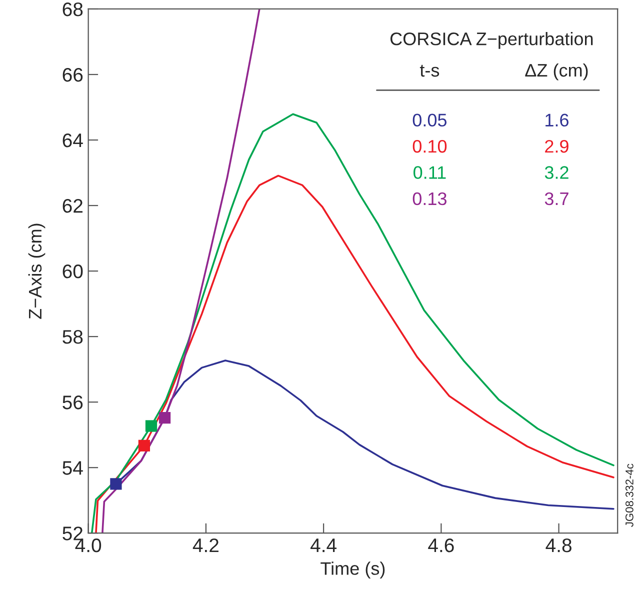  I want to click on annotation: t-s, so click(430, 70).